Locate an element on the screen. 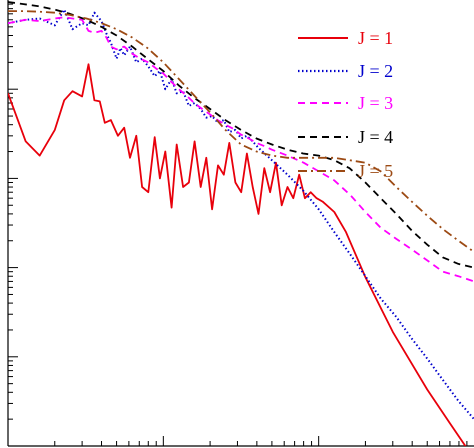  legend: J = 1 J = 2 J = 3 J = 4 J = 5 is located at coordinates (345, 104).